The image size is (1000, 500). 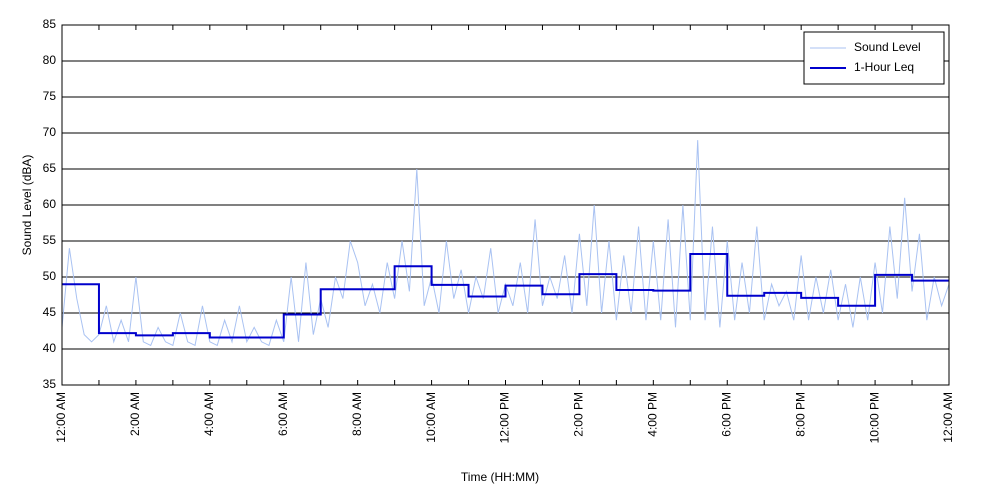 What do you see at coordinates (726, 414) in the screenshot?
I see `x-tick-label: 6:00 PM` at bounding box center [726, 414].